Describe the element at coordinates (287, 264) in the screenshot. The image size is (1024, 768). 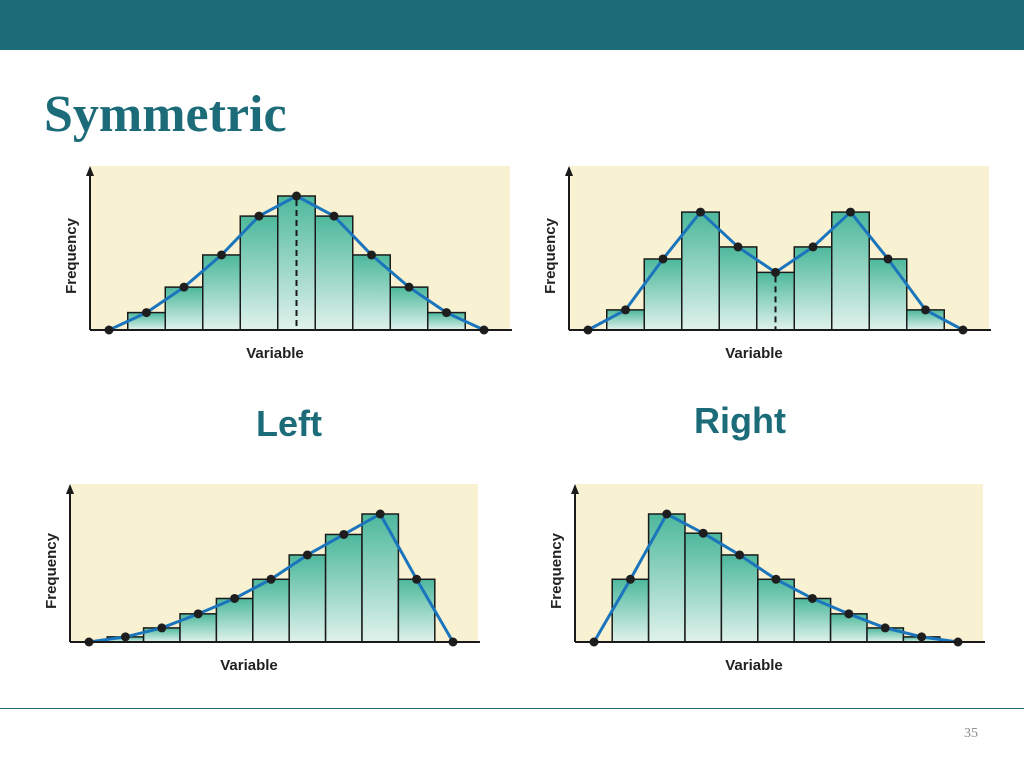
I see `symmetric-unimodal-chart: Variable Frequency` at that location.